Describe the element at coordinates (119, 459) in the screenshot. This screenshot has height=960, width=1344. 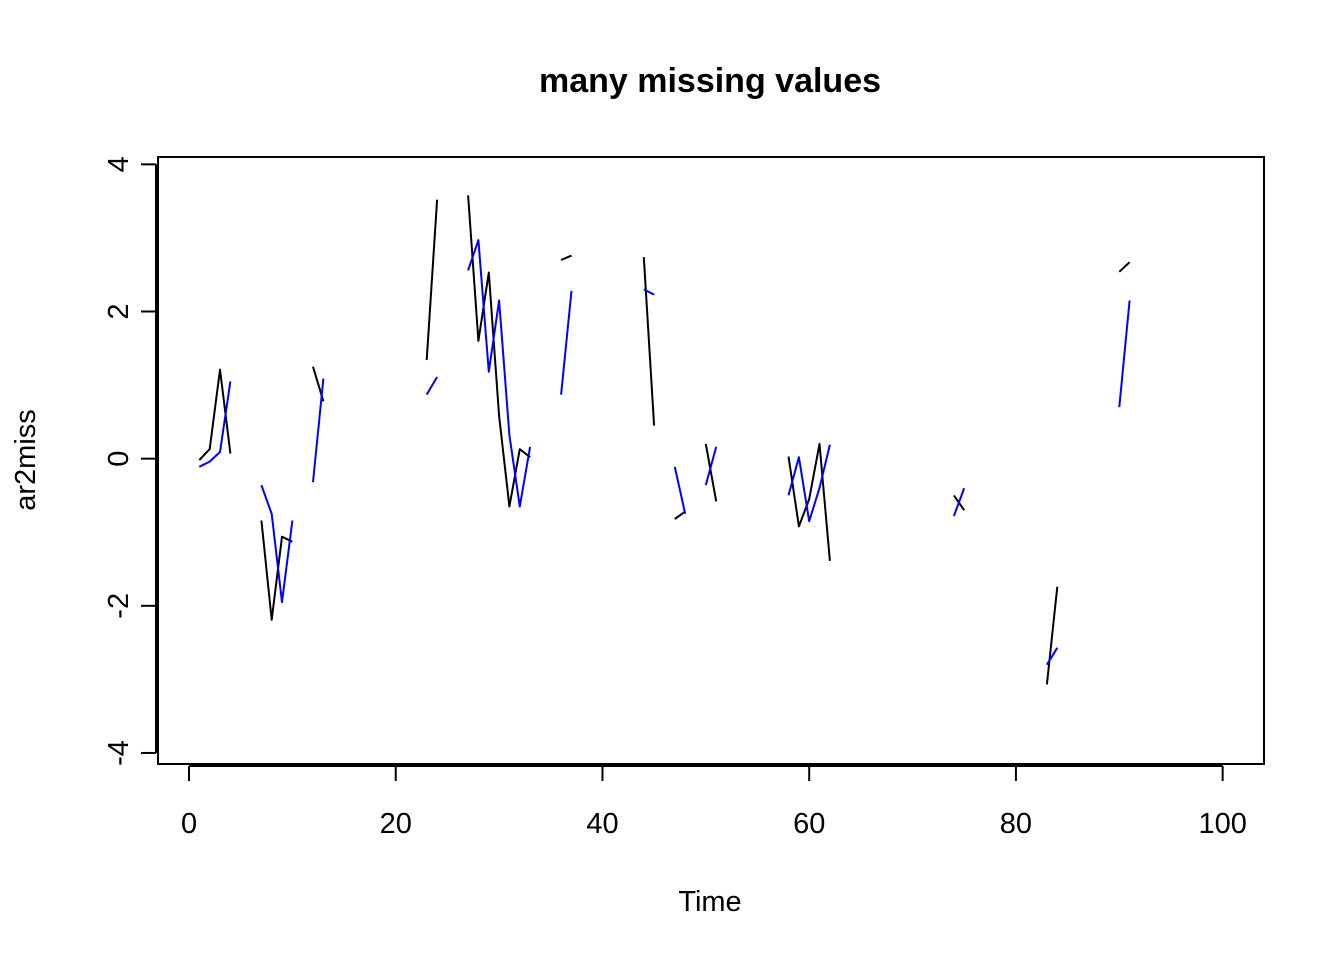
I see `y-tick-label: 0` at that location.